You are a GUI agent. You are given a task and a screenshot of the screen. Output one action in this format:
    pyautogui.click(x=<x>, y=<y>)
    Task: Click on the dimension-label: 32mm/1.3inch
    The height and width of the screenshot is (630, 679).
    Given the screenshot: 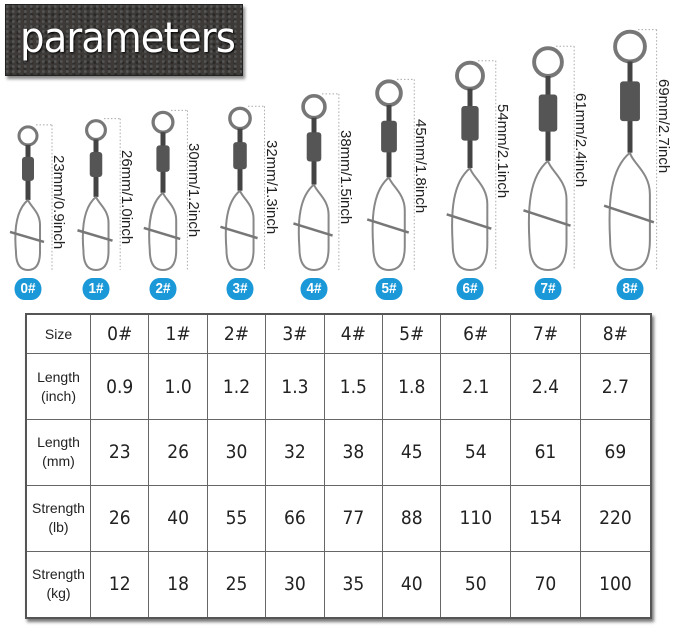 What is the action you would take?
    pyautogui.click(x=271, y=187)
    